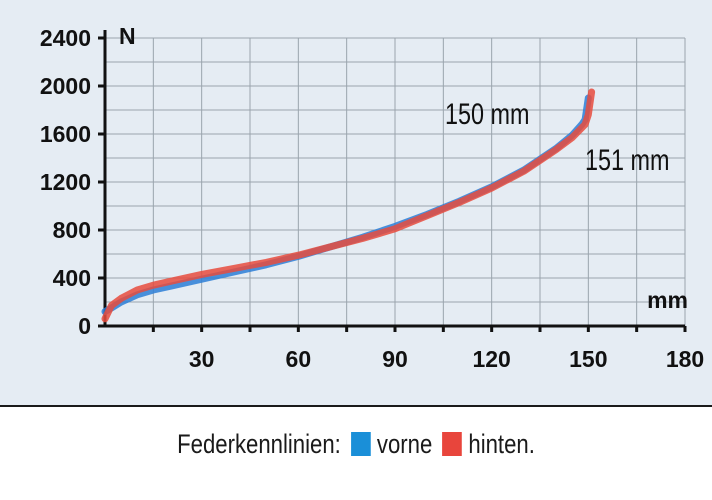  Describe the element at coordinates (667, 300) in the screenshot. I see `x-axis-label: mm` at that location.